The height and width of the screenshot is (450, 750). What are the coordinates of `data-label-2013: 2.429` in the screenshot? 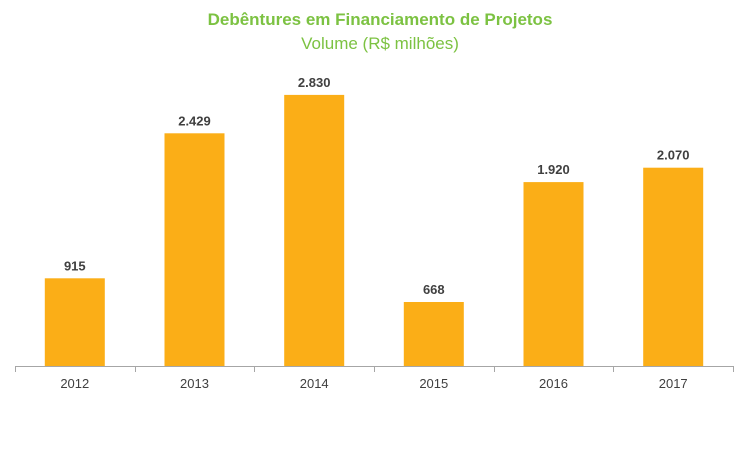 It's located at (194, 120).